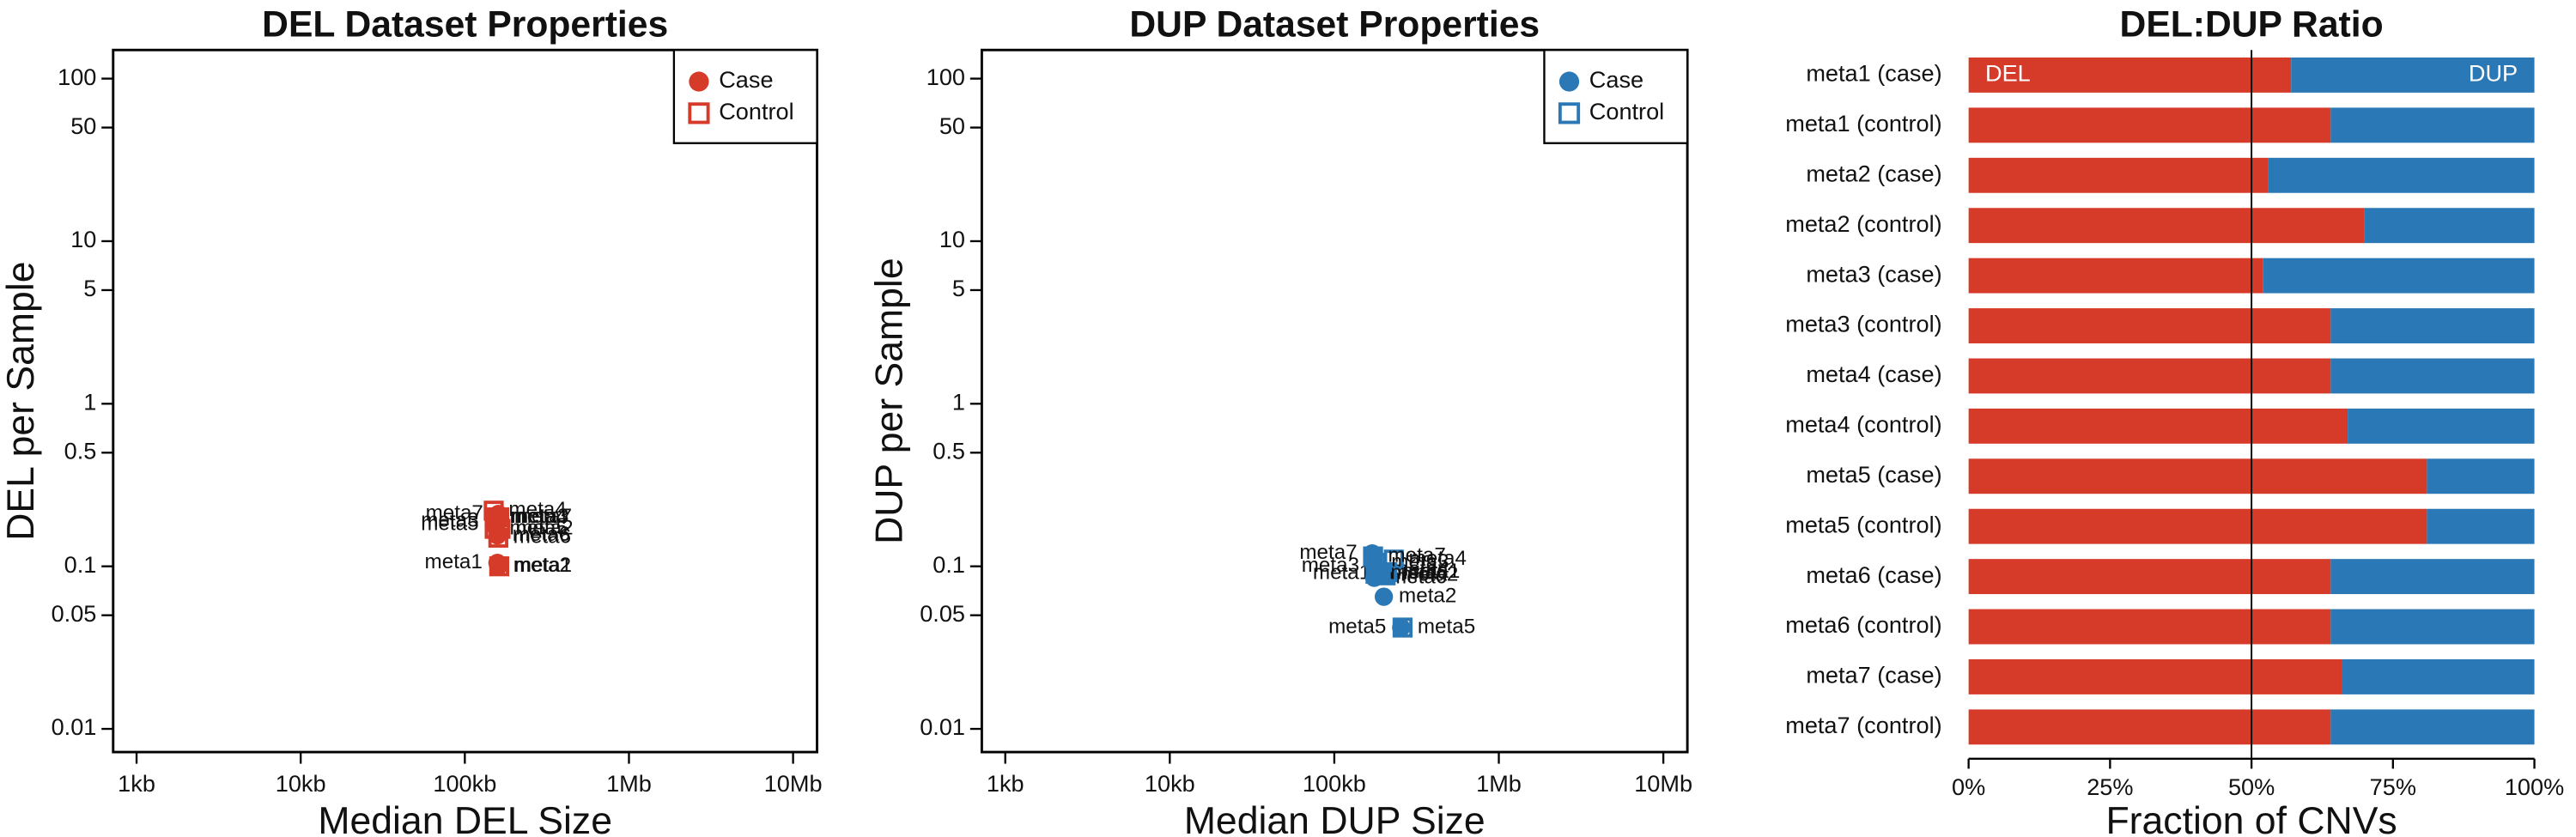 This screenshot has width=2576, height=837. I want to click on chart-title: DEL:DUP Ratio, so click(2252, 24).